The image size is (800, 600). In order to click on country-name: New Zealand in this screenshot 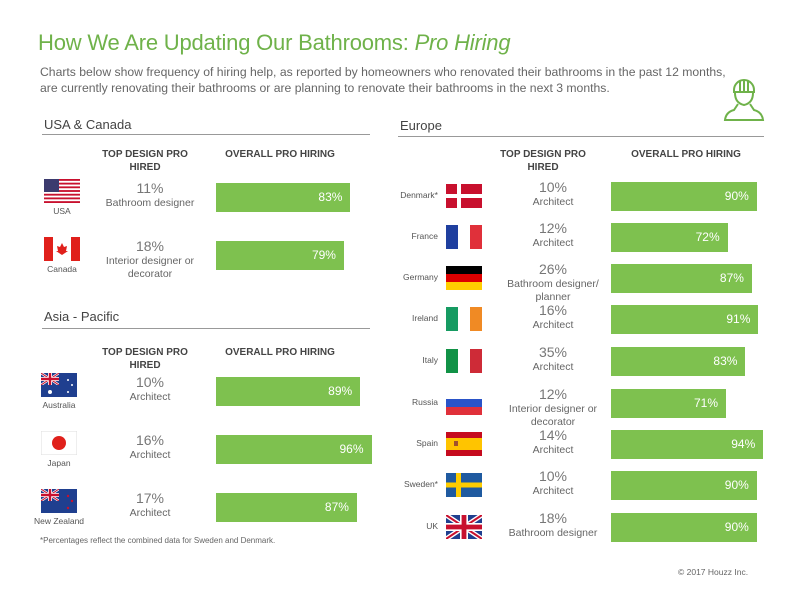, I will do `click(59, 521)`.